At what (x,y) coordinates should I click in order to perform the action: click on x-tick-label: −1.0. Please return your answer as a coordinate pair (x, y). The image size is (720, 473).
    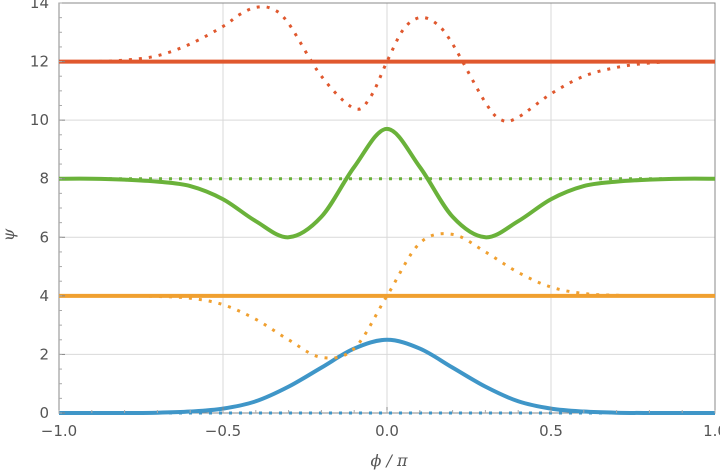
    Looking at the image, I should click on (59, 431).